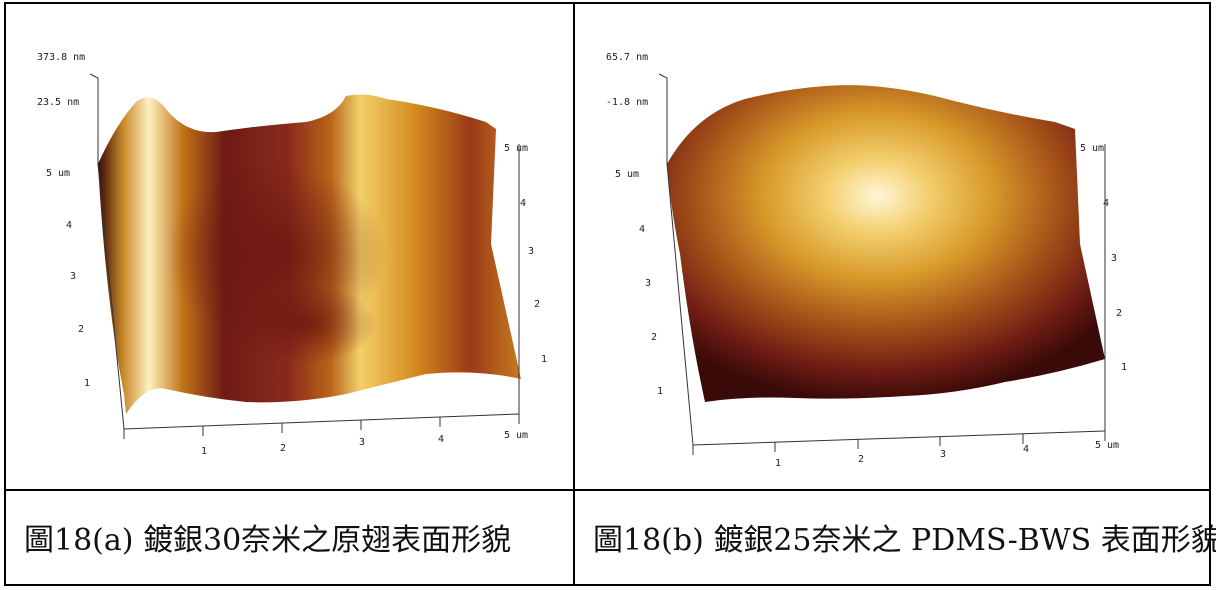 The height and width of the screenshot is (590, 1216). I want to click on z-max-label: 373.8 nm, so click(61, 57).